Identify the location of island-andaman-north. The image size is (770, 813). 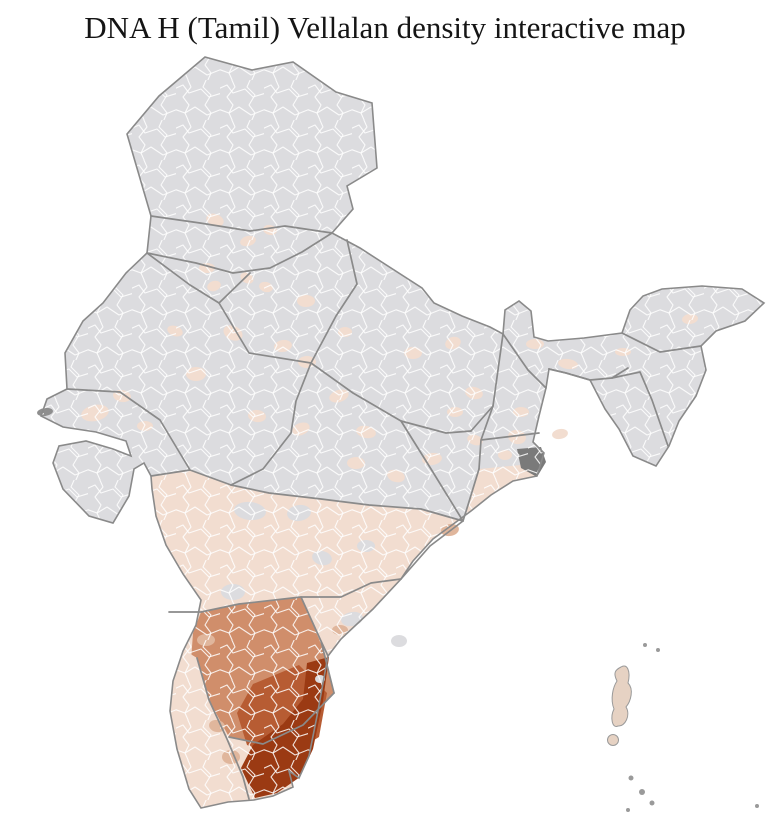
(621, 696).